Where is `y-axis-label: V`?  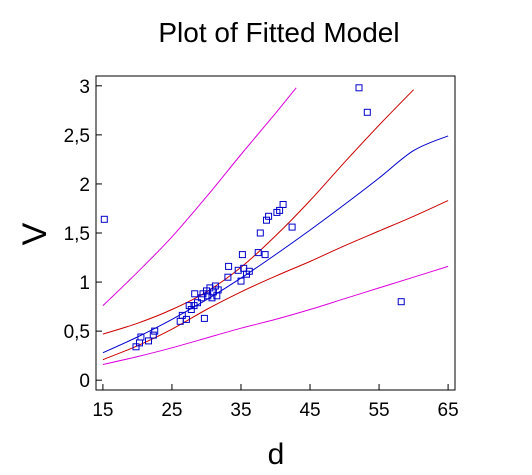 y-axis-label: V is located at coordinates (35, 233).